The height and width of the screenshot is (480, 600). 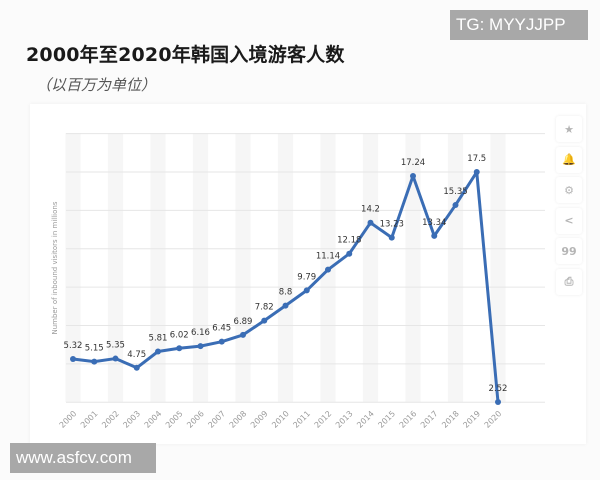 What do you see at coordinates (243, 322) in the screenshot?
I see `data-label: 6.89` at bounding box center [243, 322].